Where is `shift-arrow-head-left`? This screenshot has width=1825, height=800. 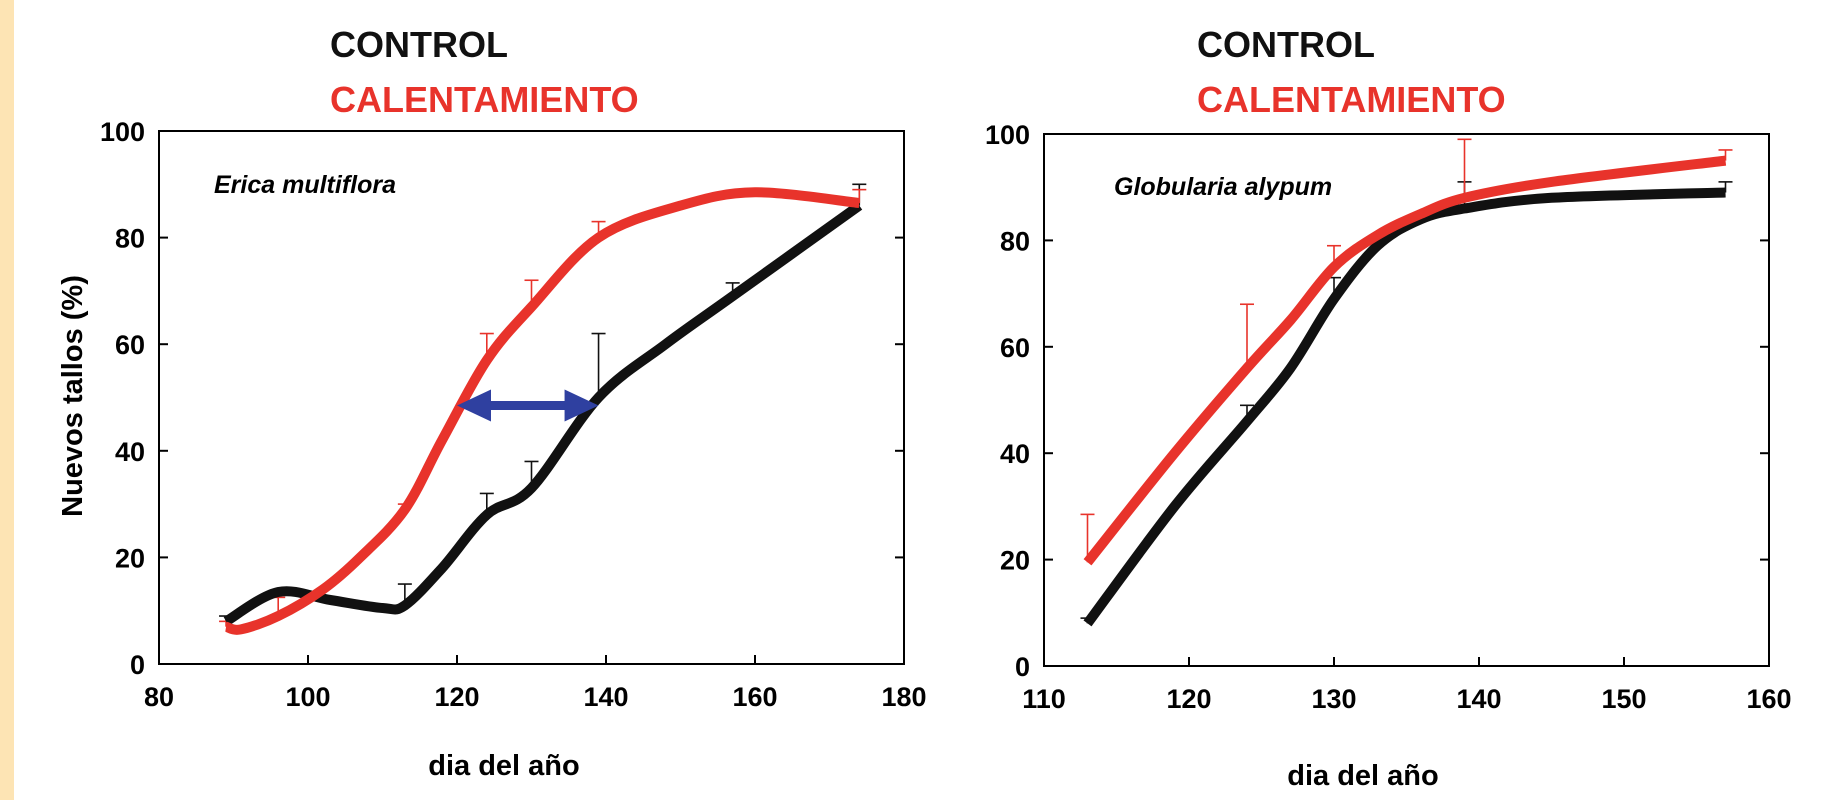
shift-arrow-head-left is located at coordinates (474, 405).